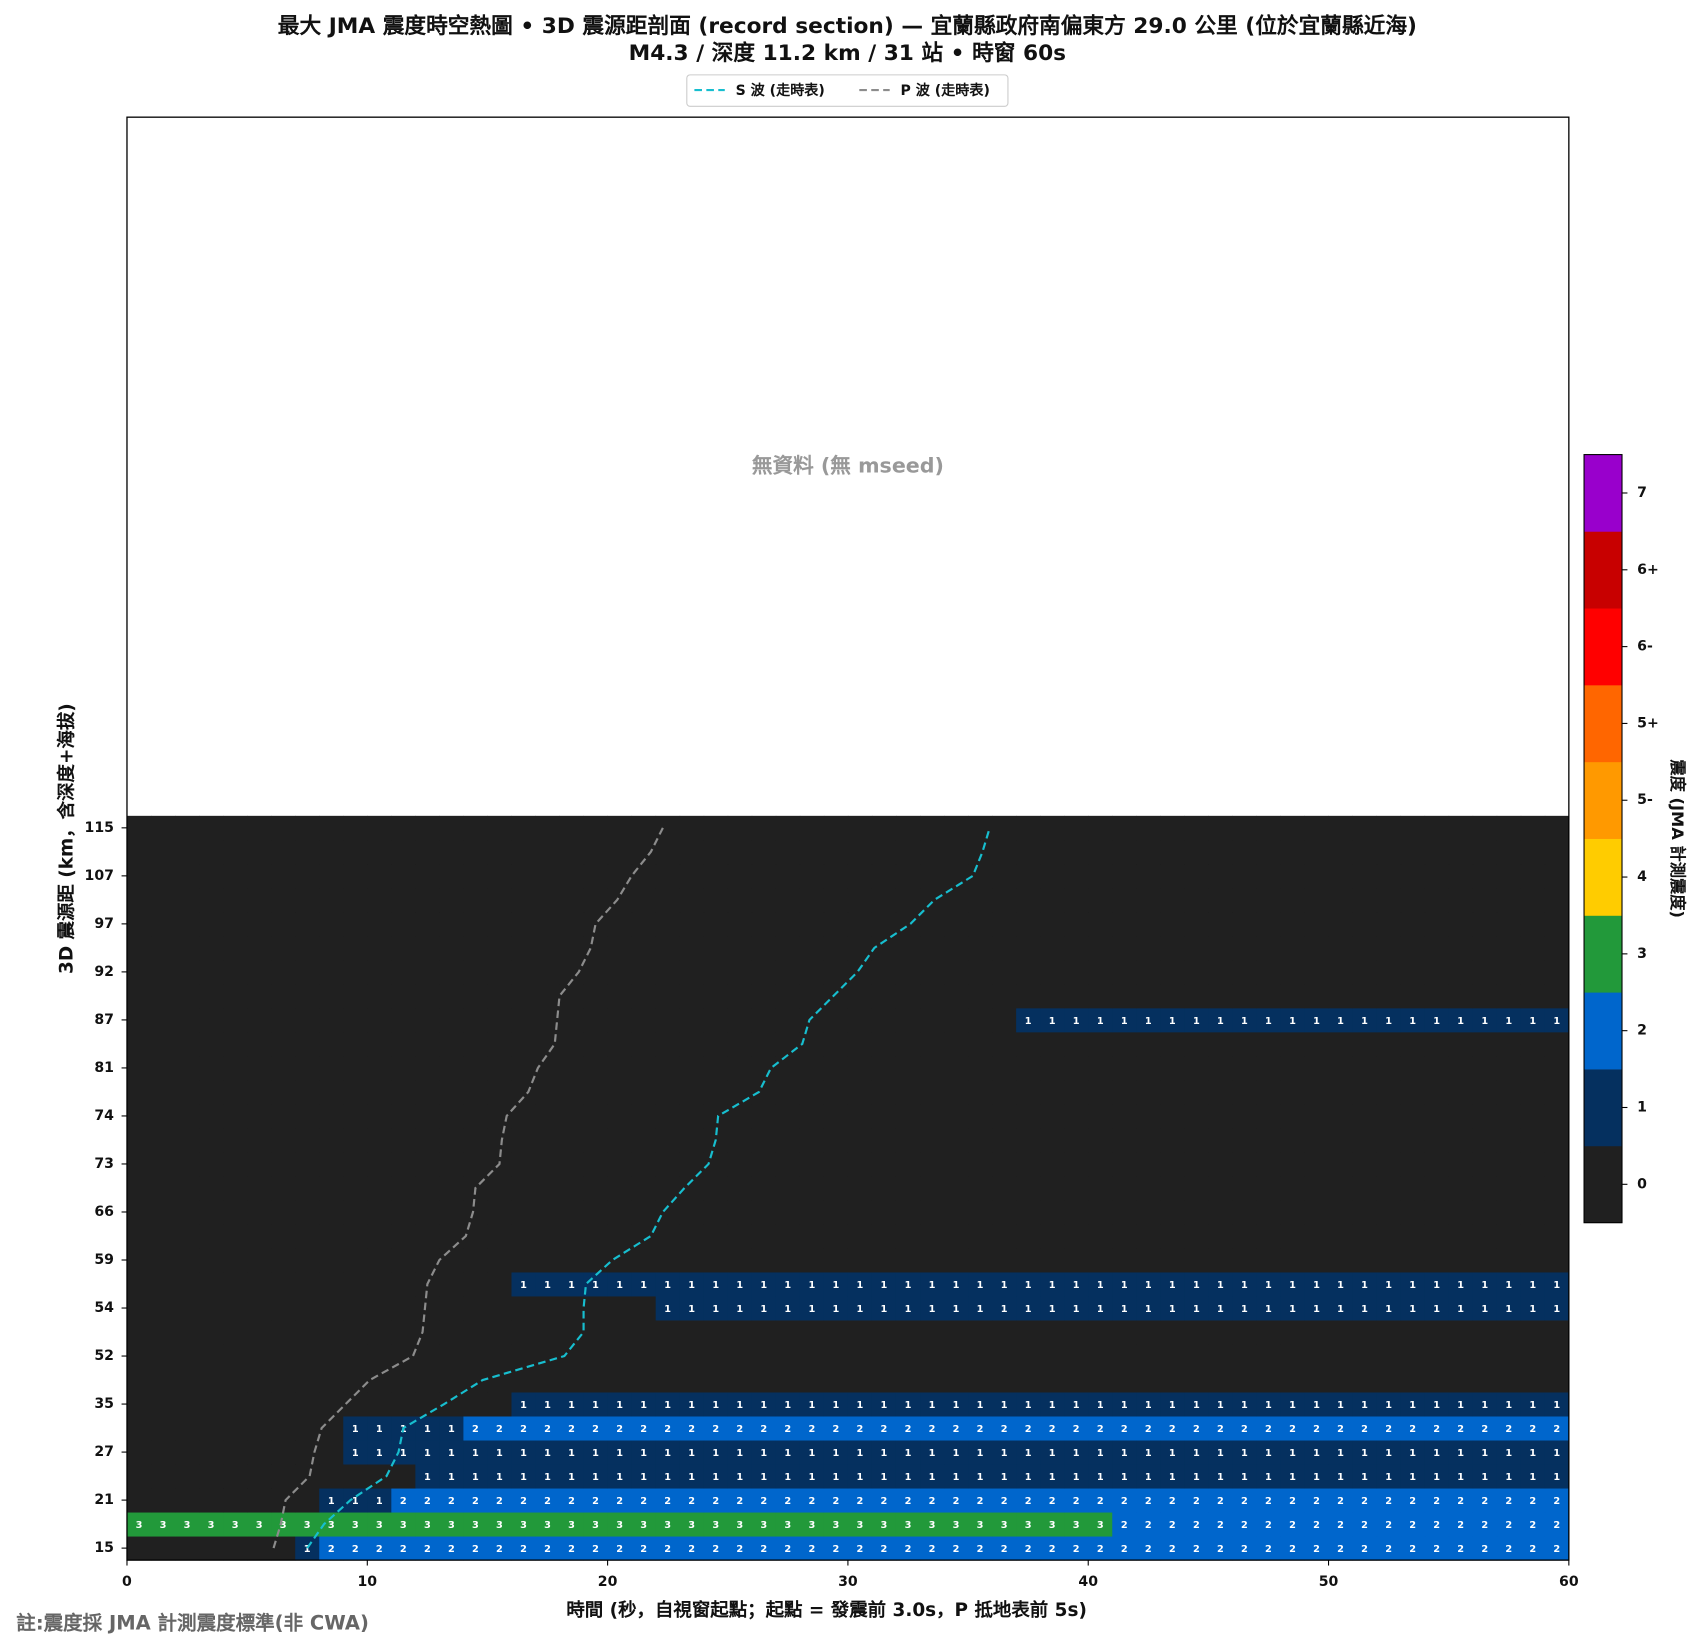 The image size is (1698, 1648). What do you see at coordinates (104, 1260) in the screenshot?
I see `y-tick-label: 59` at bounding box center [104, 1260].